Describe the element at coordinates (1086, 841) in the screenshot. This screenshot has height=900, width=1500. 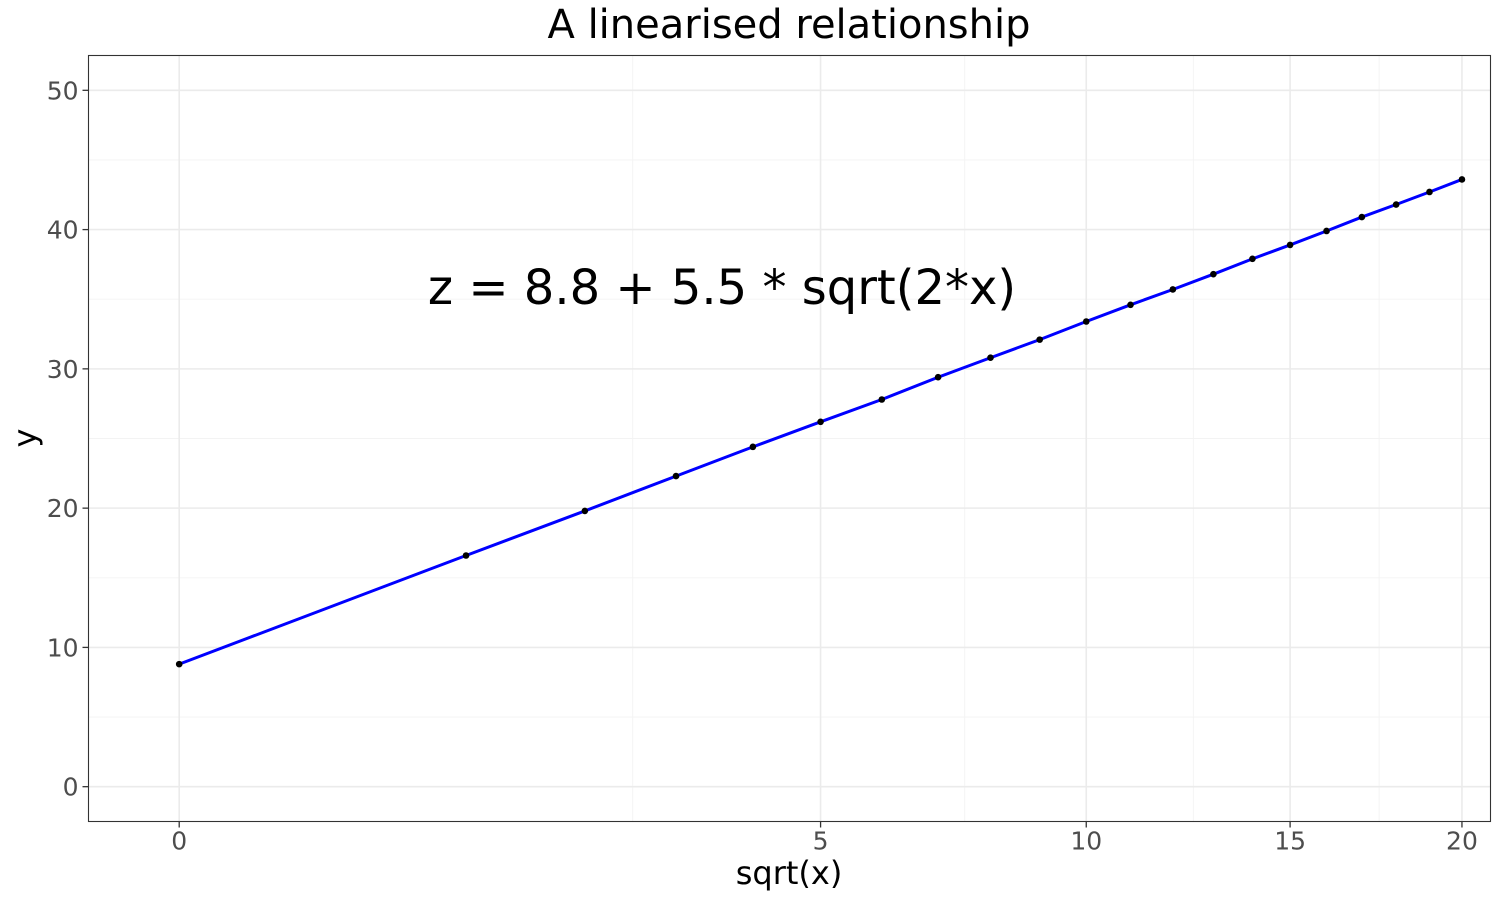
I see `x-tick-label: 10` at that location.